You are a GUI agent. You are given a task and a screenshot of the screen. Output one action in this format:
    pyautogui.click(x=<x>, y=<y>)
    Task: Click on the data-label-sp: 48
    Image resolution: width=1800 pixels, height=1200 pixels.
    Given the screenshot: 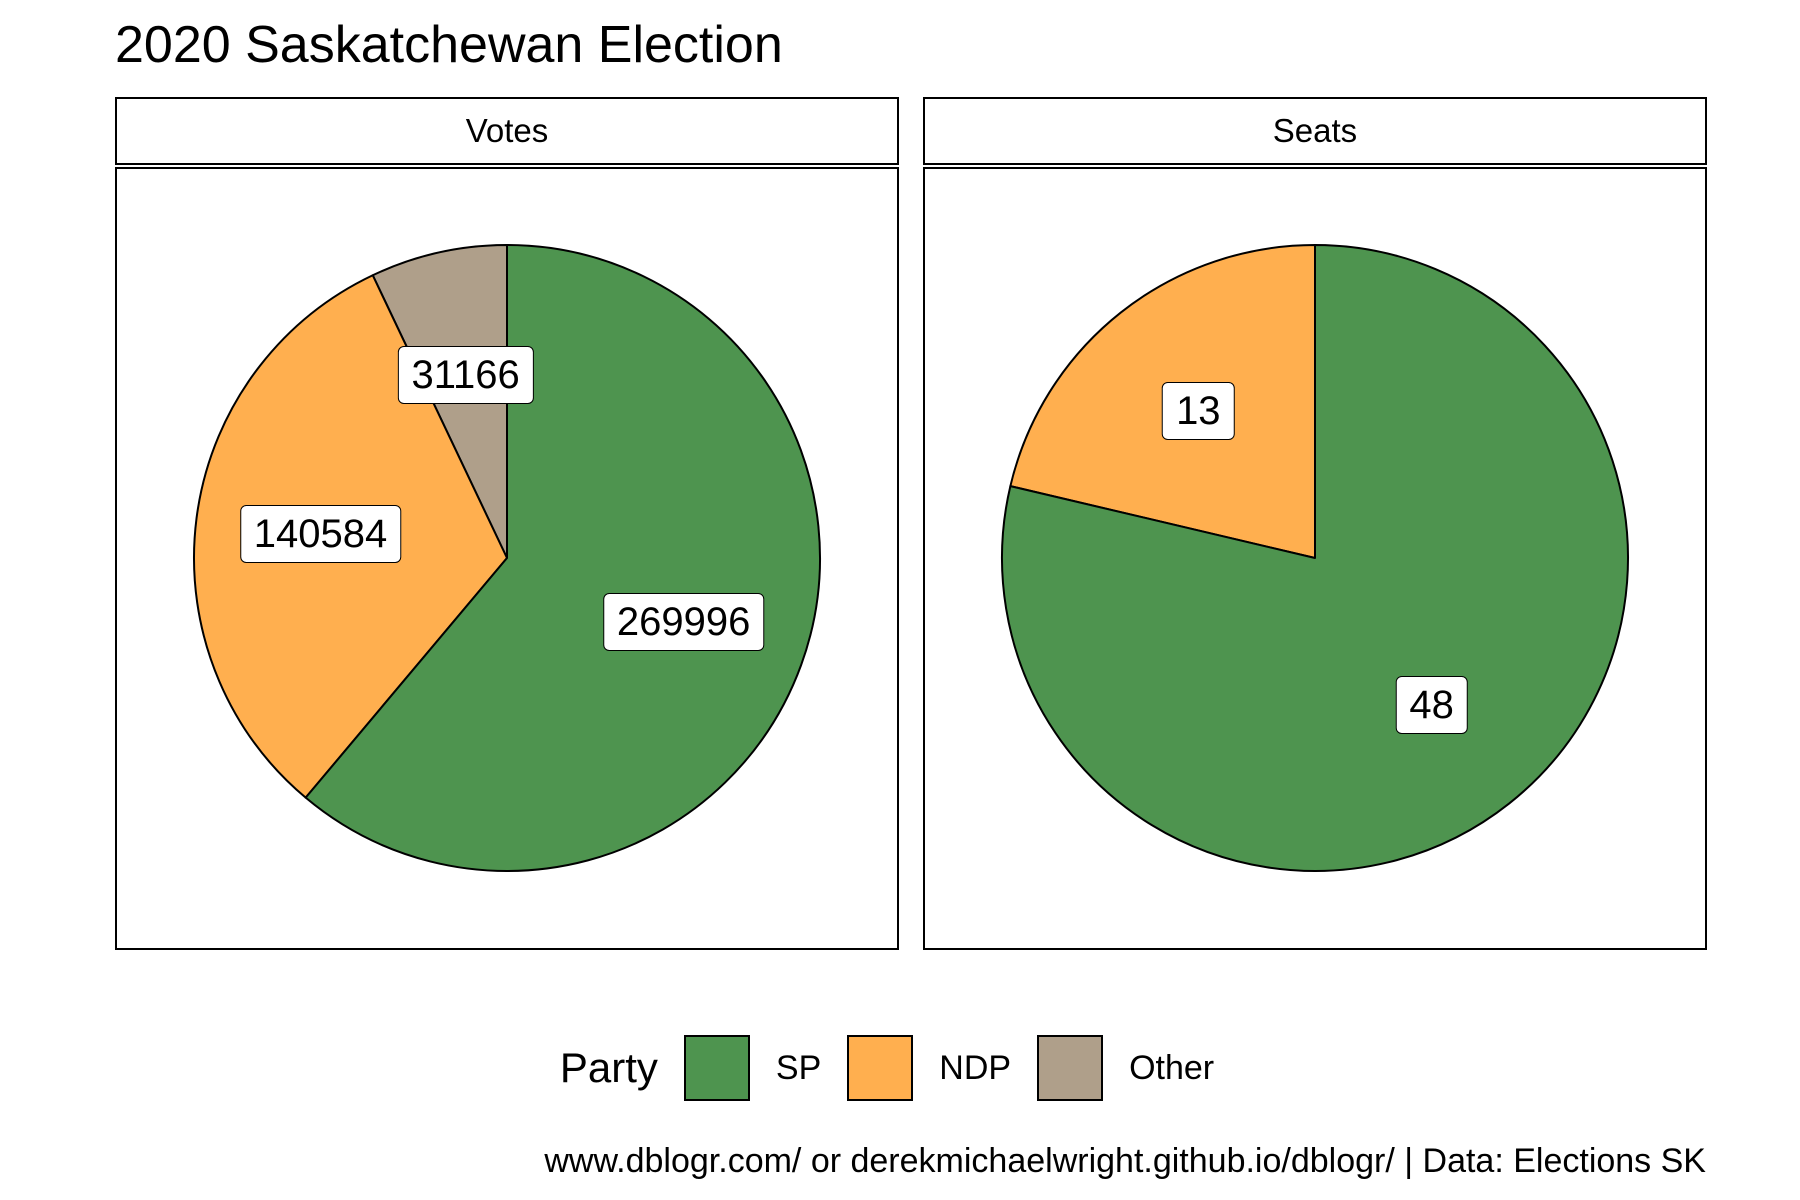 What is the action you would take?
    pyautogui.click(x=1431, y=705)
    